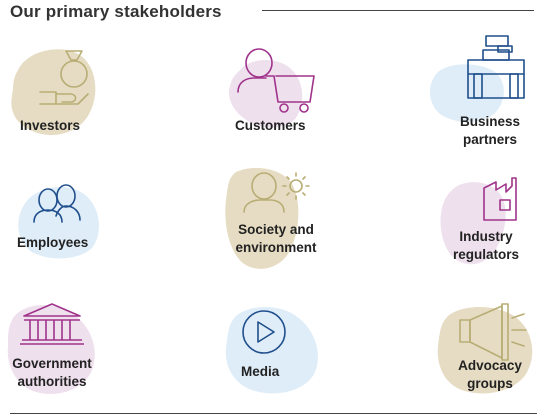  Describe the element at coordinates (276, 192) in the screenshot. I see `society-sun-icon` at that location.